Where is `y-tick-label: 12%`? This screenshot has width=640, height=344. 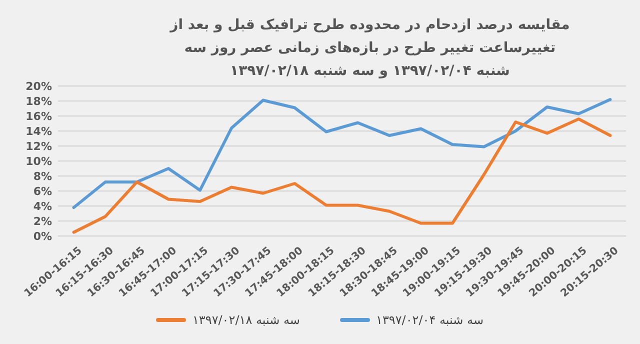 y-tick-label: 12% is located at coordinates (39, 146).